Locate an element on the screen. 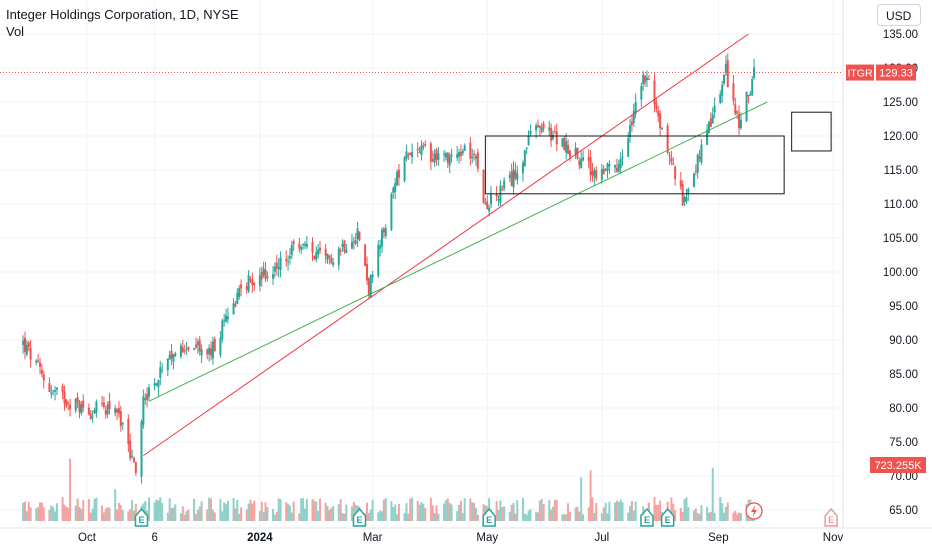  currency-button: USD is located at coordinates (899, 15).